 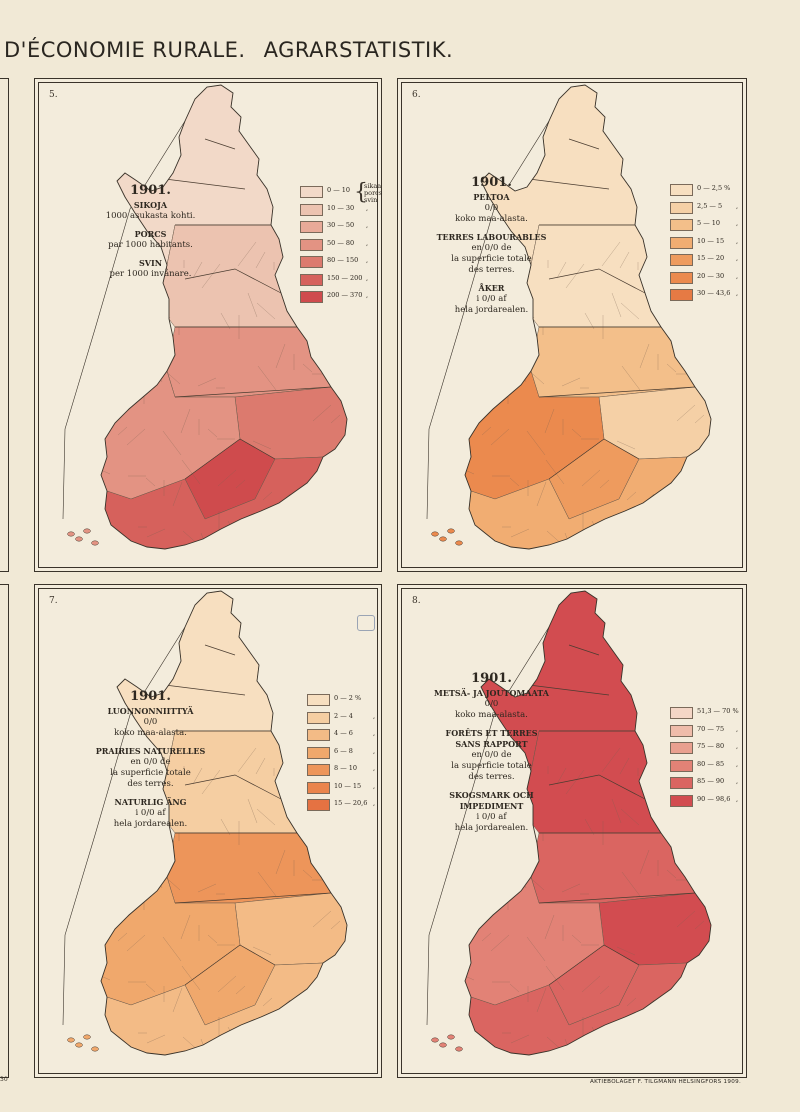 I want to click on legend-label: 0 — 10, so click(x=339, y=190).